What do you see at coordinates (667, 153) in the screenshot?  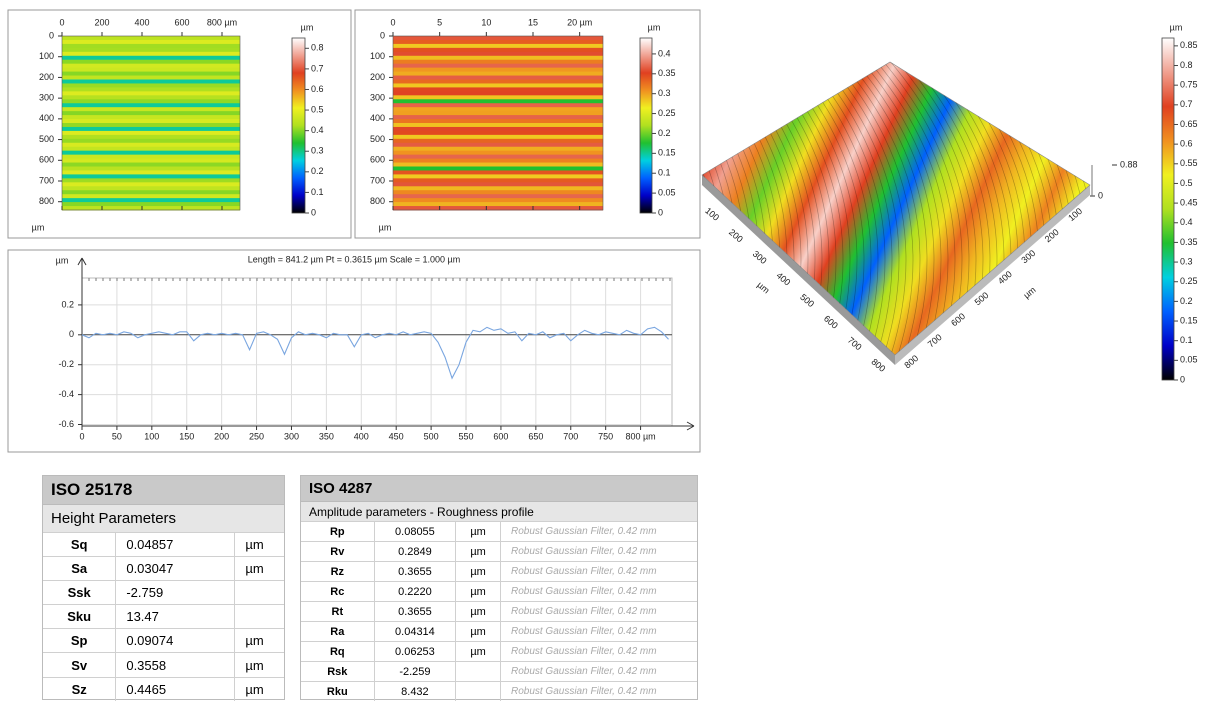 I see `colorbar-tick-label: 0.15` at bounding box center [667, 153].